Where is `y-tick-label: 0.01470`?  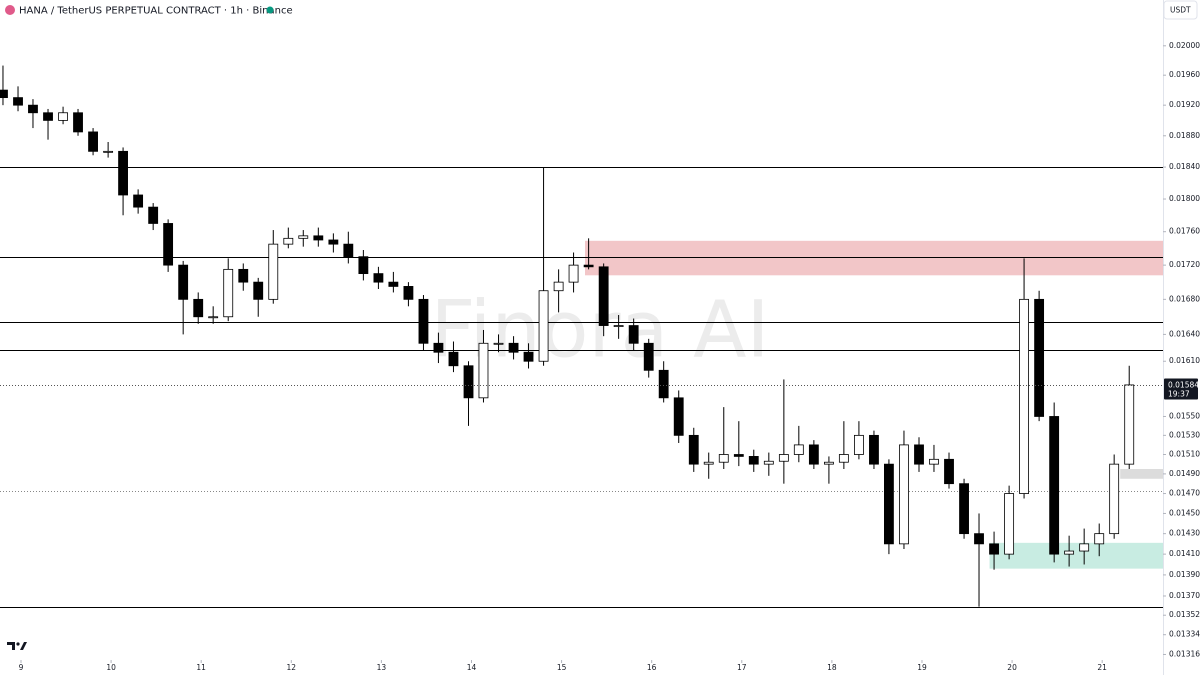 y-tick-label: 0.01470 is located at coordinates (1184, 493).